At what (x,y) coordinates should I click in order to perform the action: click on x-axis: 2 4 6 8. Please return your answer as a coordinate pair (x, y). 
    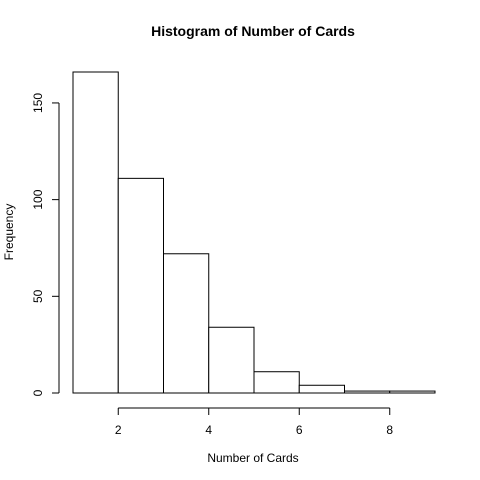
    Looking at the image, I should click on (254, 422).